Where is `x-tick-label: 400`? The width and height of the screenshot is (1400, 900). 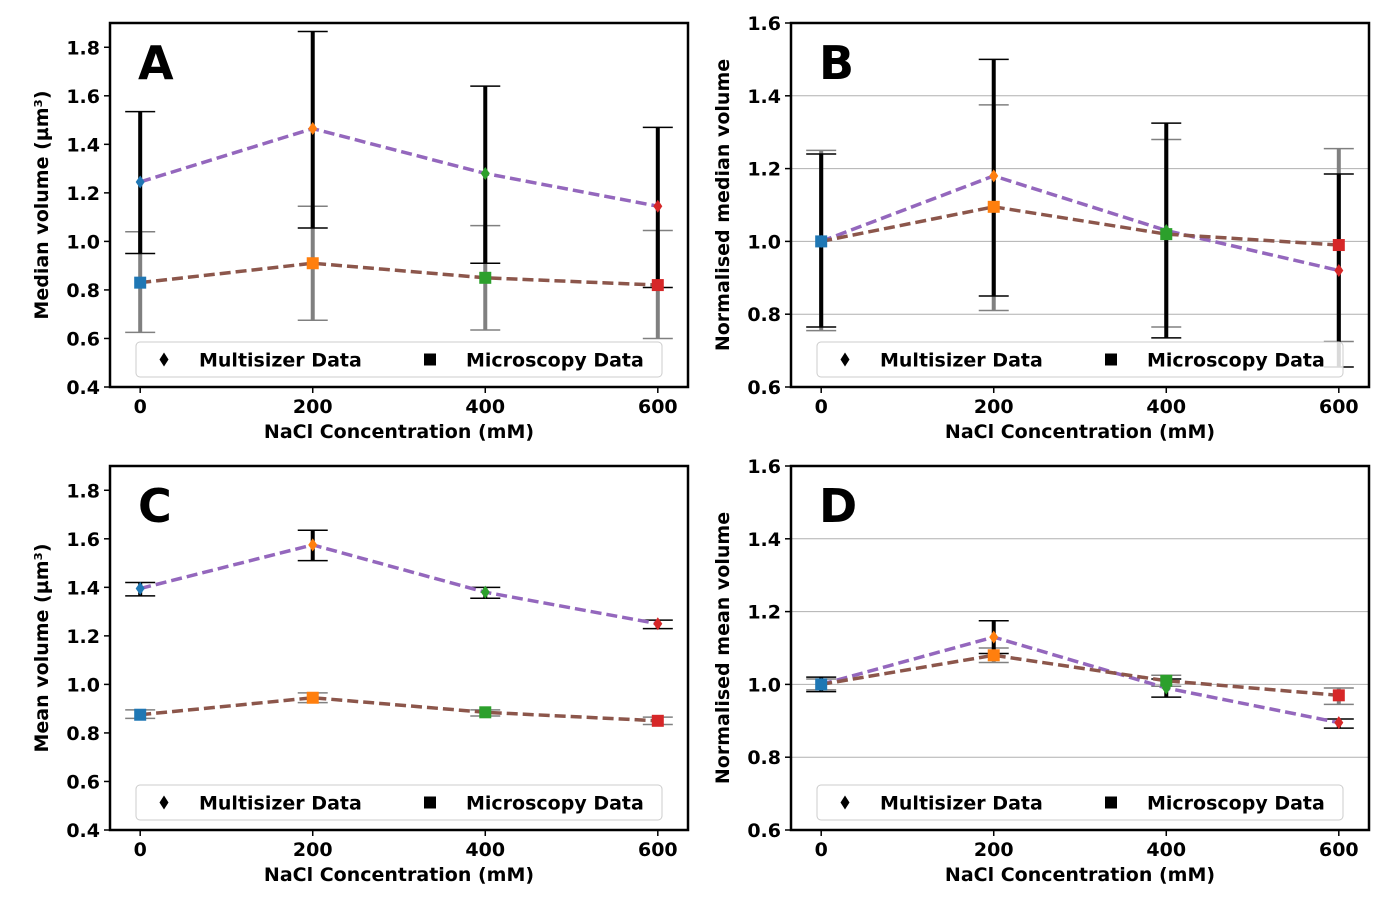 x-tick-label: 400 is located at coordinates (1166, 407).